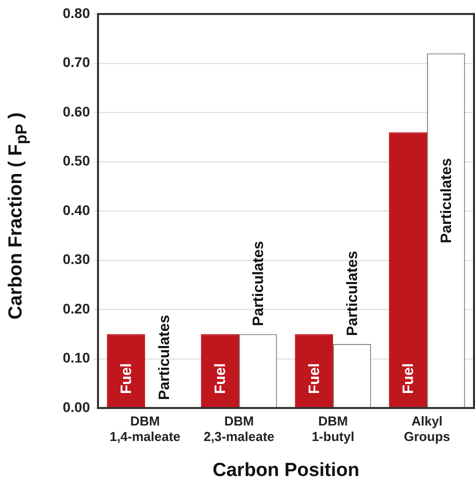  What do you see at coordinates (76, 358) in the screenshot?
I see `y-tick-label: 0.10` at bounding box center [76, 358].